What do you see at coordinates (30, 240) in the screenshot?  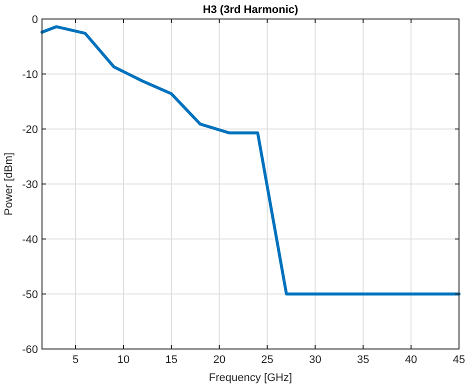 I see `y-tick-label: -40` at bounding box center [30, 240].